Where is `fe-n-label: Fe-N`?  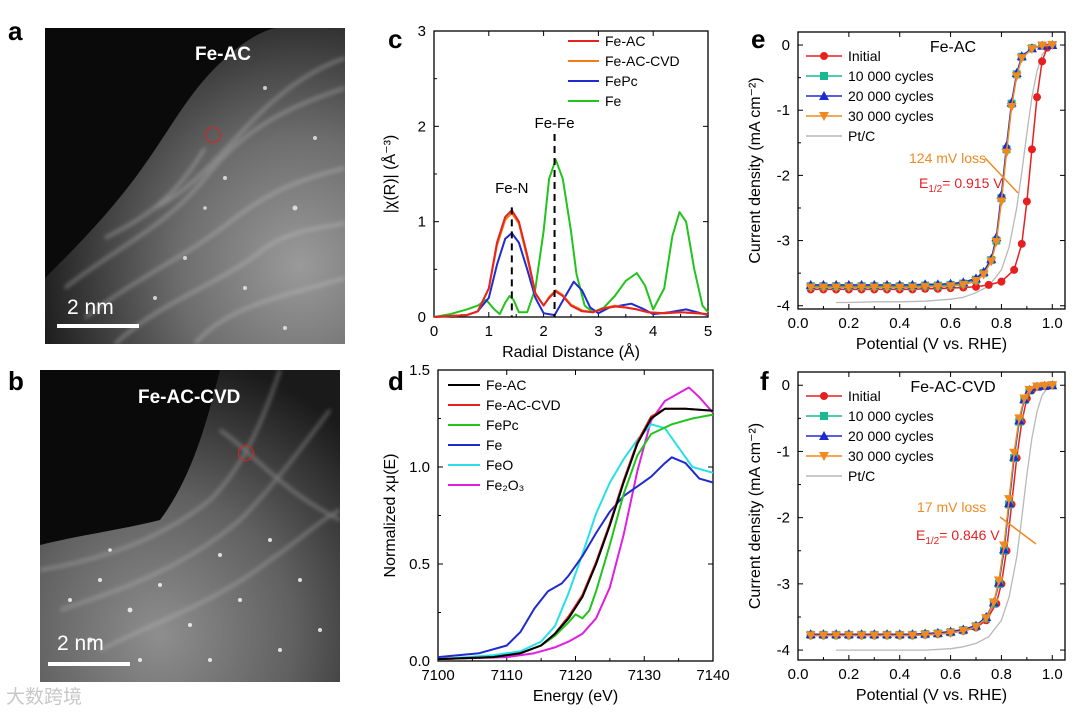
fe-n-label: Fe-N is located at coordinates (511, 188).